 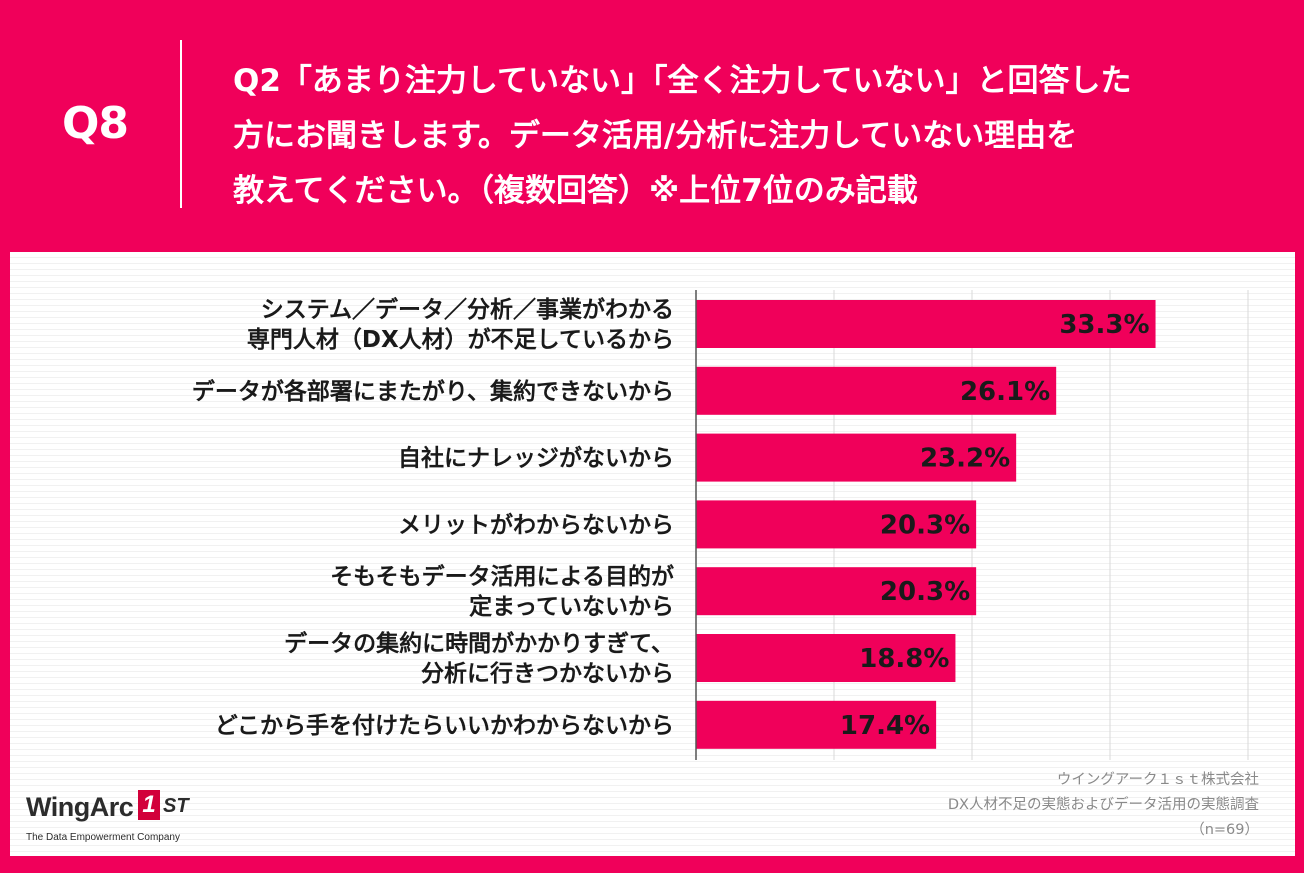 I want to click on category-label: システム／データ／分析／事業がわかる, so click(x=467, y=309).